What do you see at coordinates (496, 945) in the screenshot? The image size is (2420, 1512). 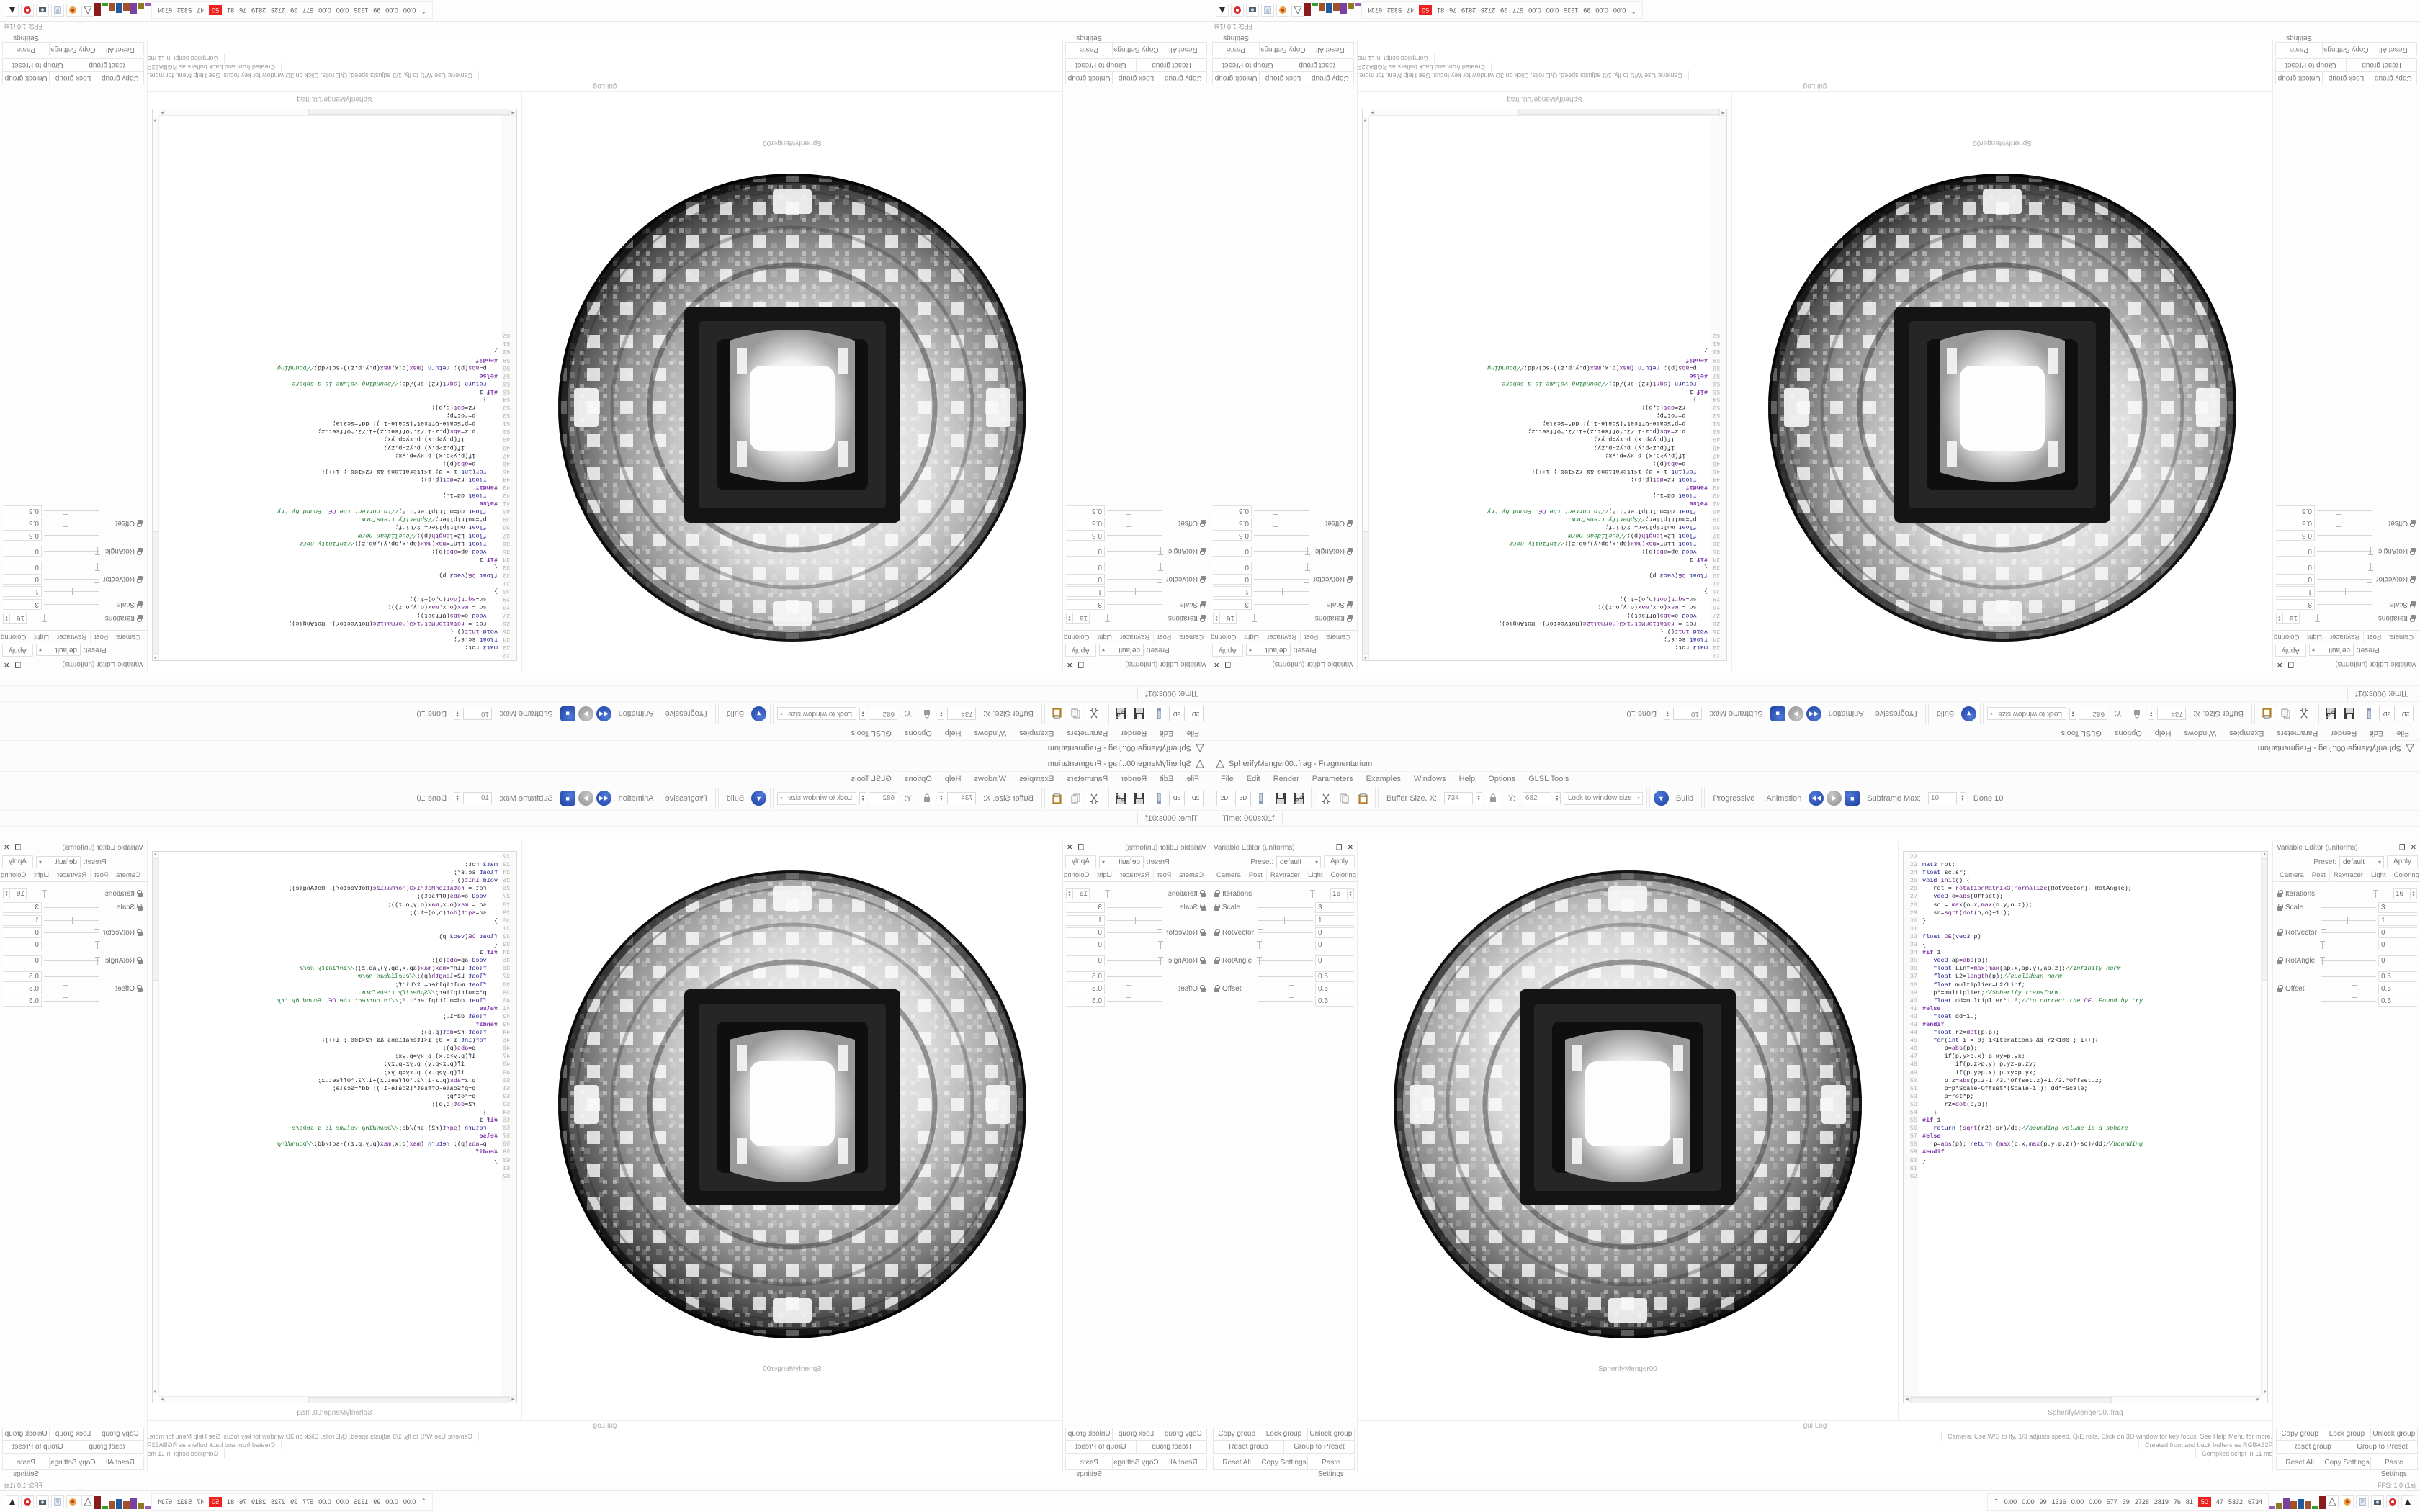 I see `code-line: {` at bounding box center [496, 945].